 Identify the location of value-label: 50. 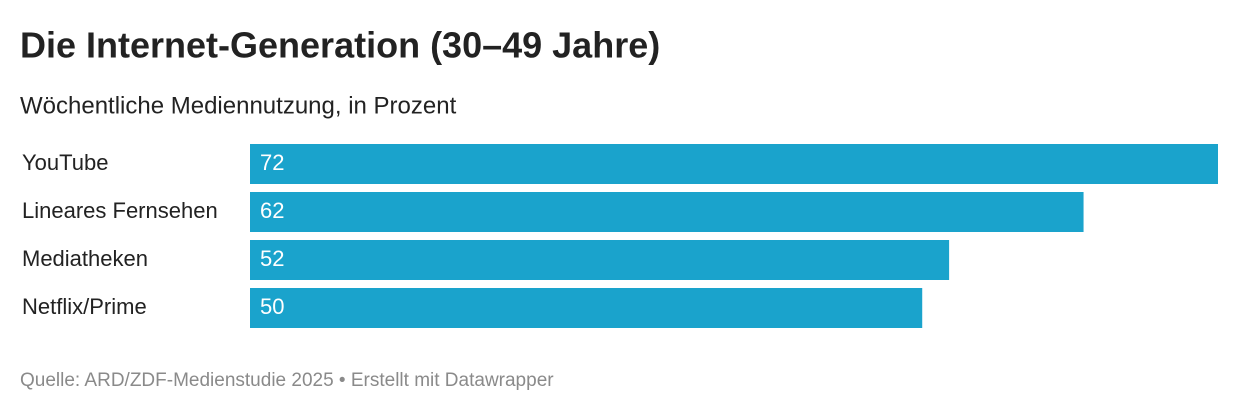
(272, 306).